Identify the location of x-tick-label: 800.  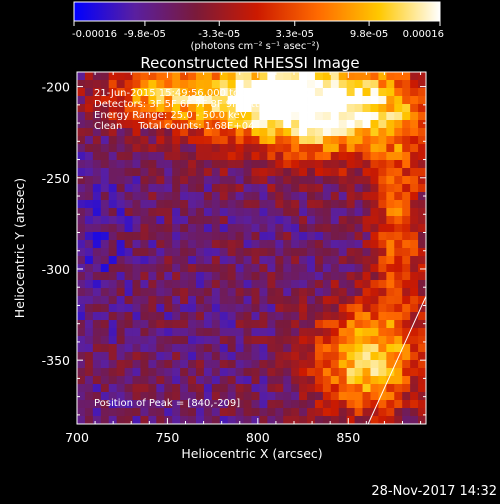
(258, 437).